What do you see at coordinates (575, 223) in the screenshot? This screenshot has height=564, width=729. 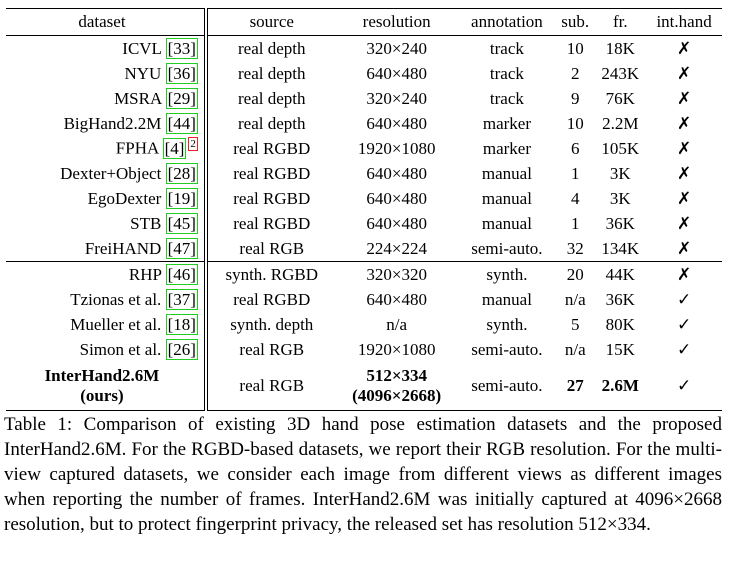 I see `table-cell: 1` at bounding box center [575, 223].